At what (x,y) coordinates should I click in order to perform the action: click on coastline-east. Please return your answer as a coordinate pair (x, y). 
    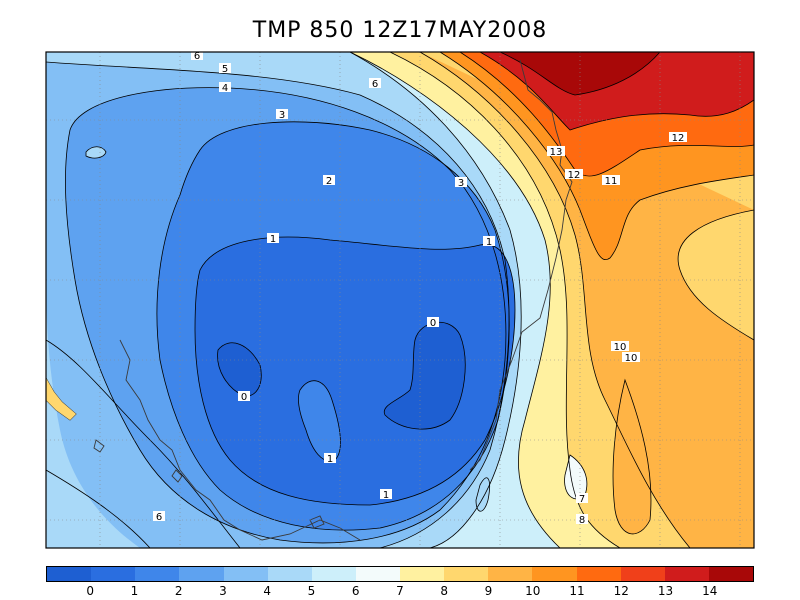
    Looking at the image, I should click on (521, 265).